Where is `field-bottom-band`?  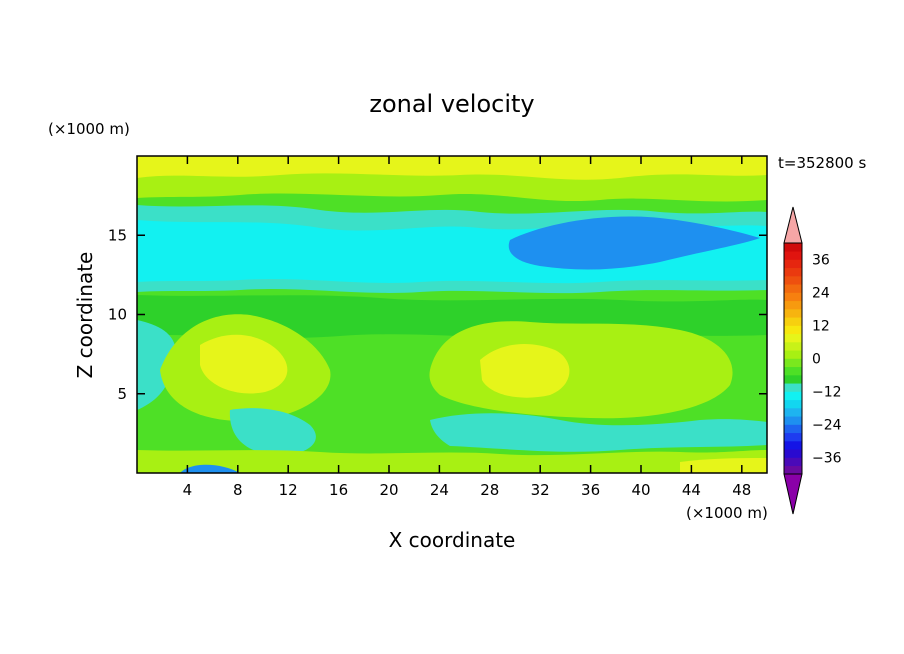
field-bottom-band is located at coordinates (452, 461).